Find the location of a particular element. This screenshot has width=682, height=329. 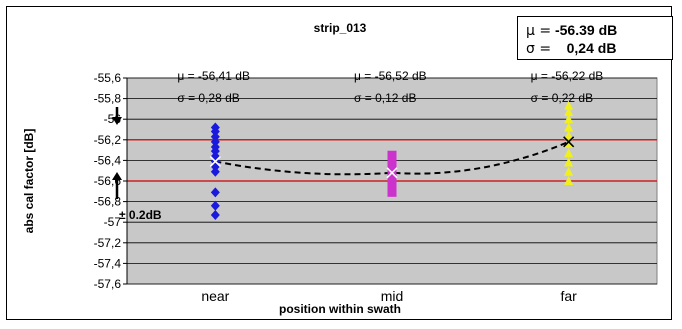

data-point-mid is located at coordinates (392, 192).